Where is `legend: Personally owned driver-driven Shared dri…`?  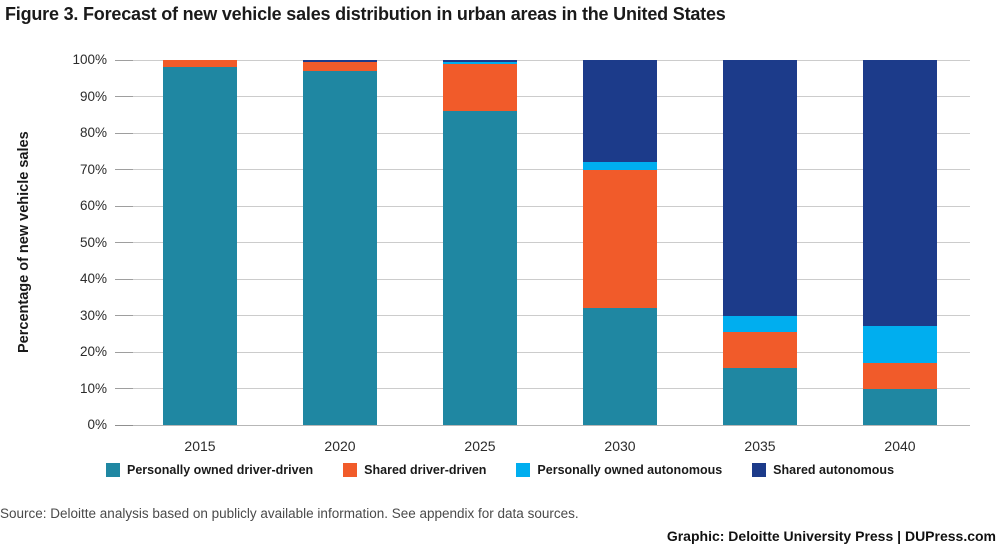
legend: Personally owned driver-driven Shared dri… is located at coordinates (500, 470).